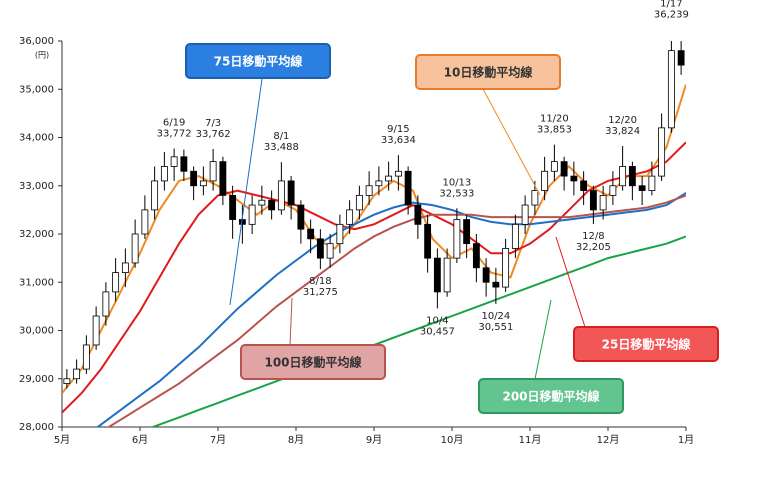 Image resolution: width=765 pixels, height=485 pixels. I want to click on annotation-value: 31,275, so click(320, 292).